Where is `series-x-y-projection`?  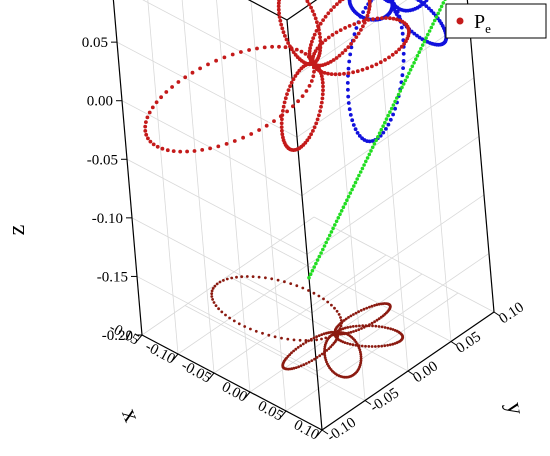 series-x-y-projection is located at coordinates (307, 327).